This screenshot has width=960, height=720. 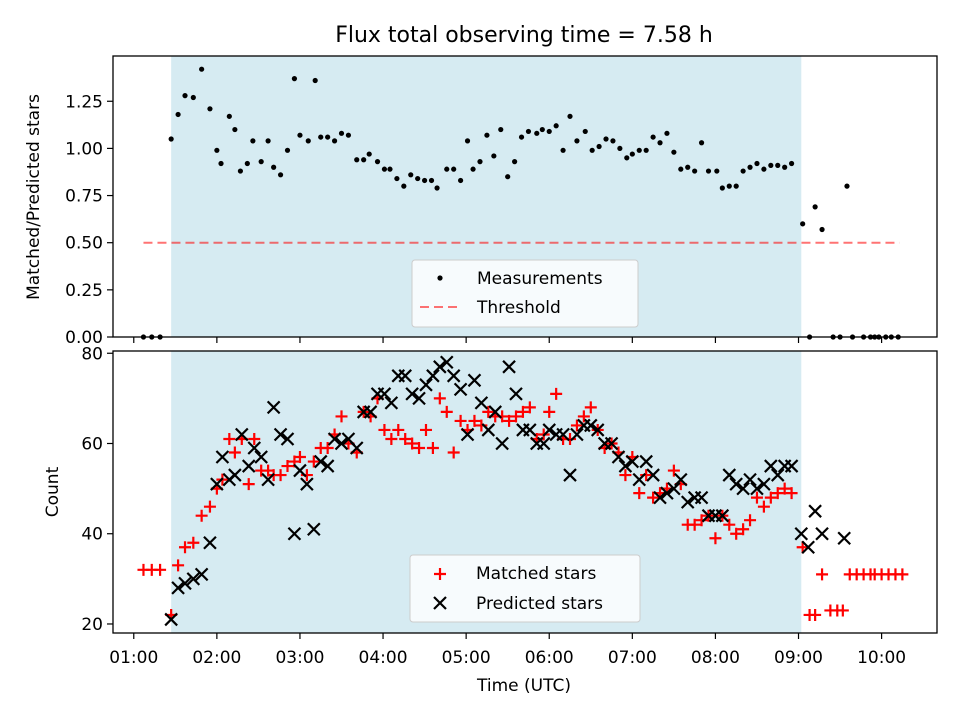 What do you see at coordinates (536, 574) in the screenshot?
I see `legend-matched-label: Matched stars` at bounding box center [536, 574].